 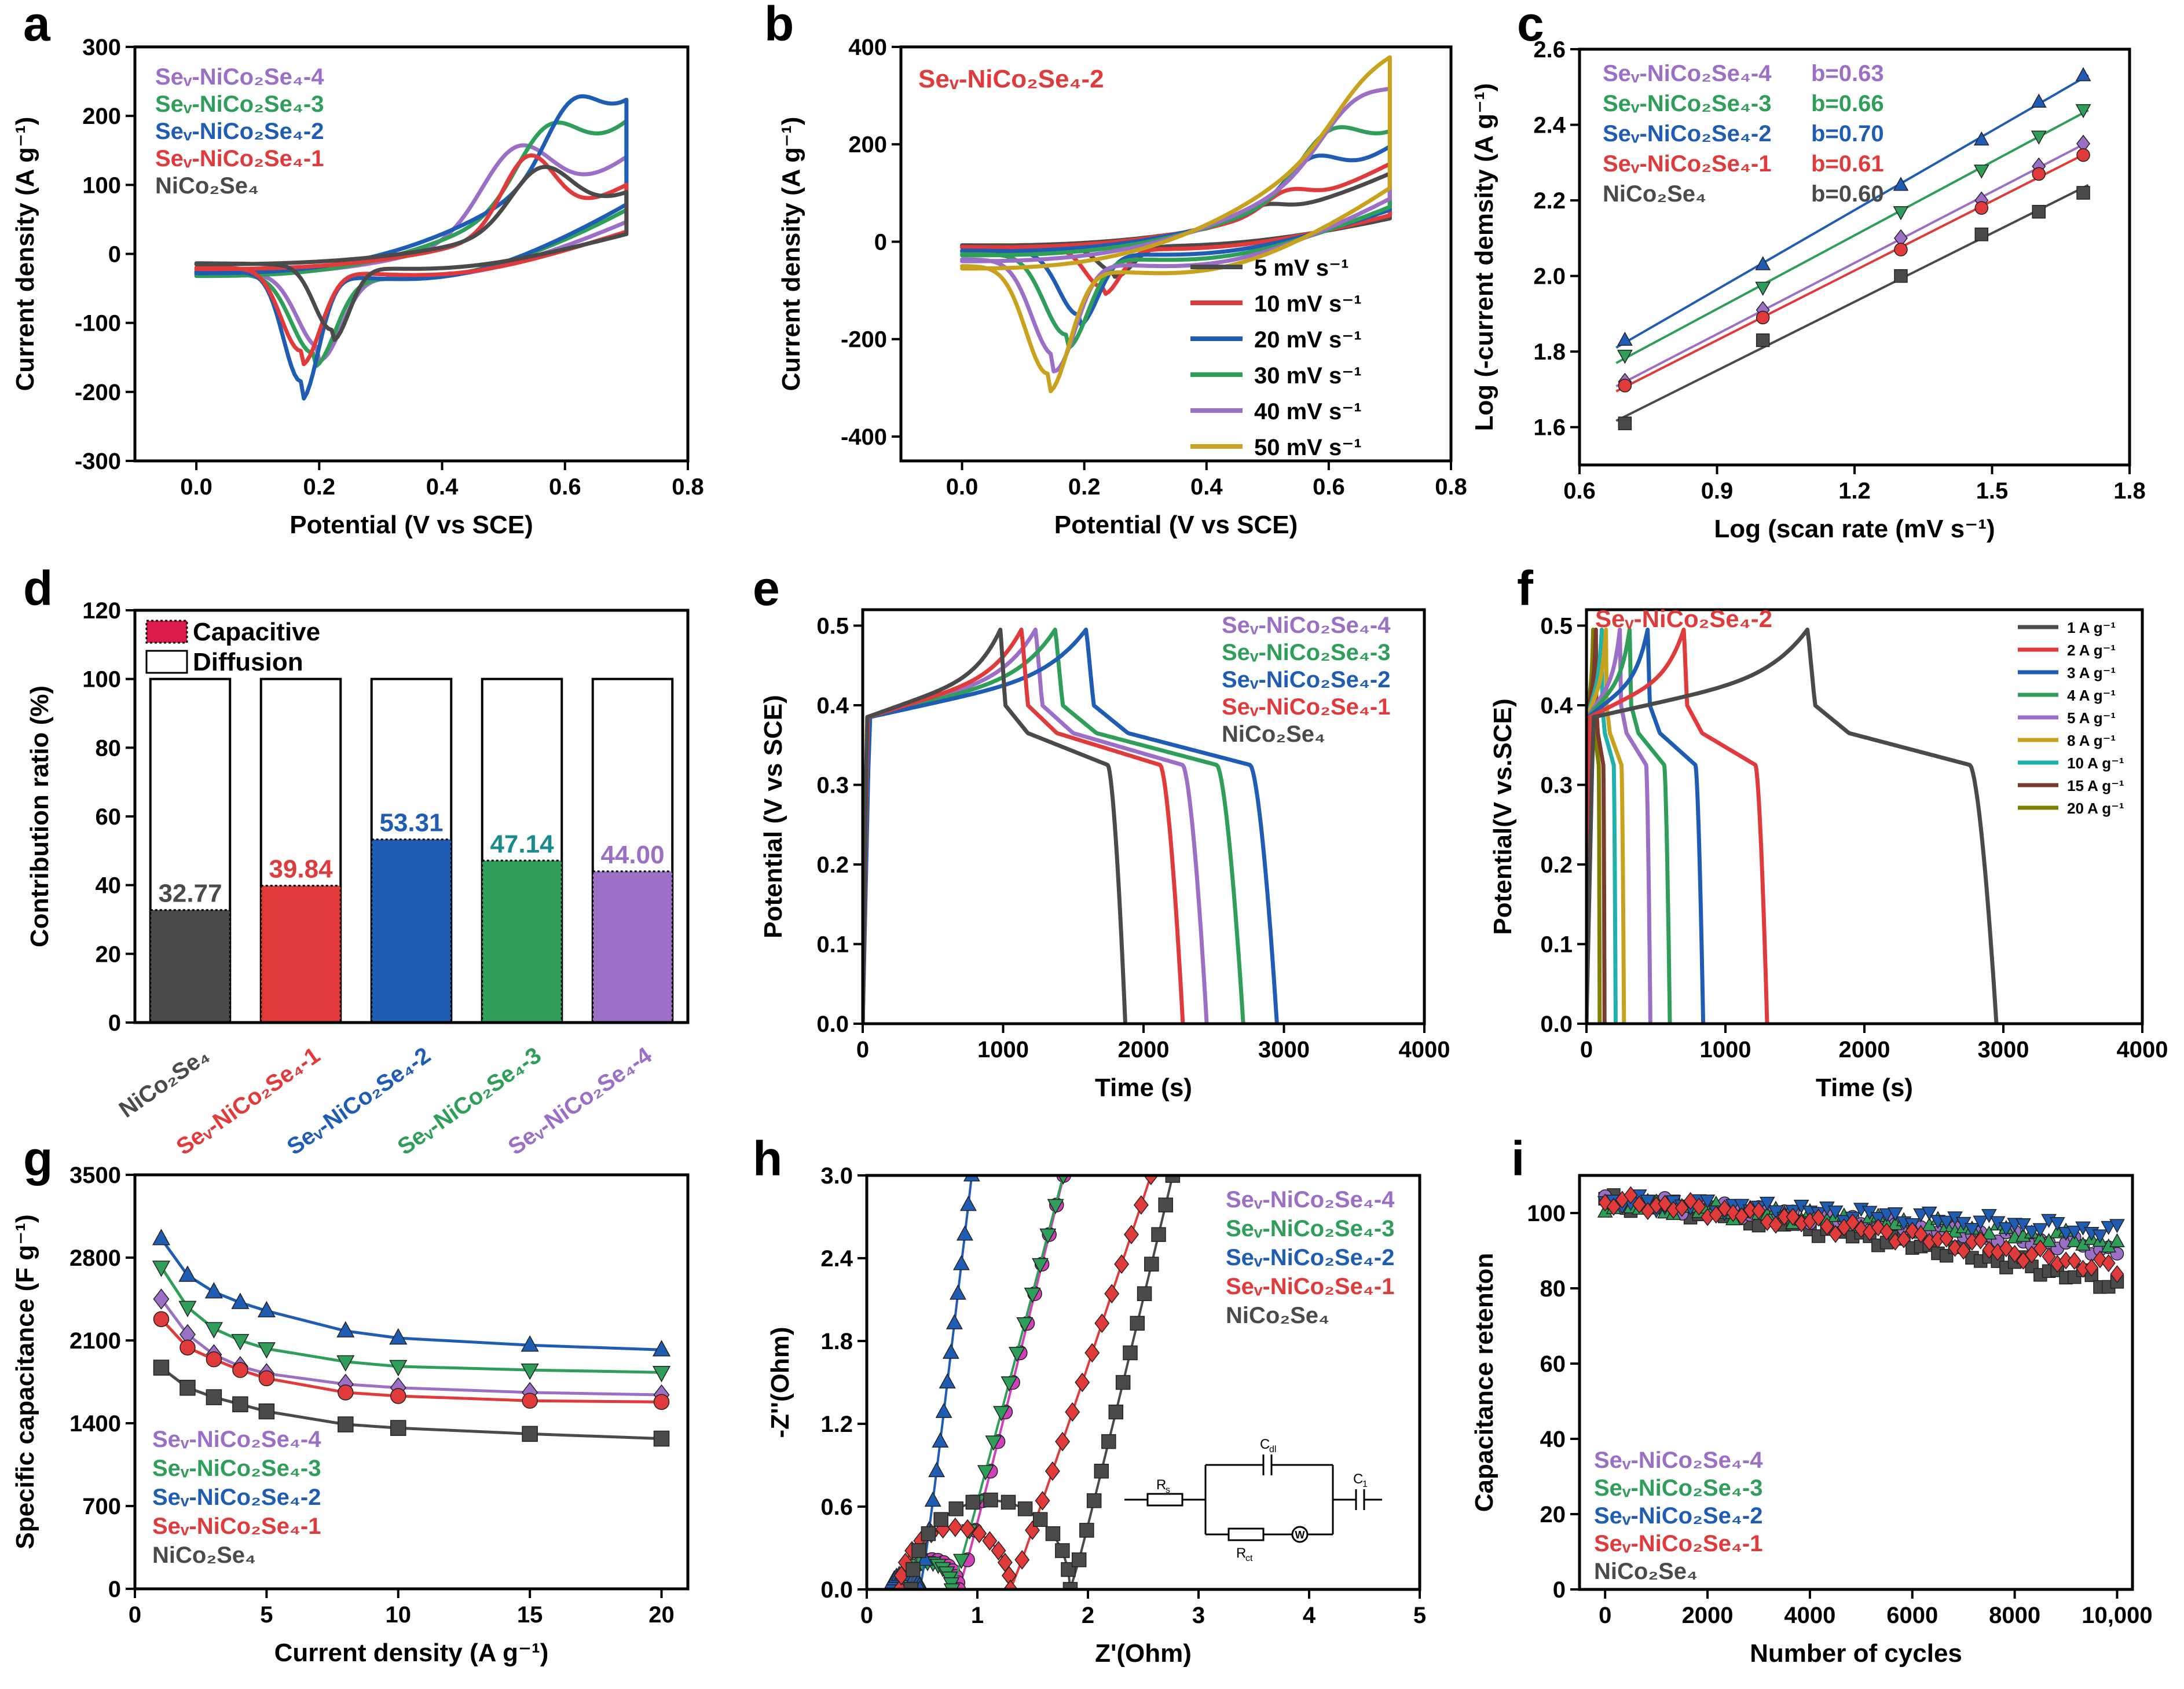 What do you see at coordinates (39, 816) in the screenshot?
I see `y-axis-label: Contribution ratio (%)` at bounding box center [39, 816].